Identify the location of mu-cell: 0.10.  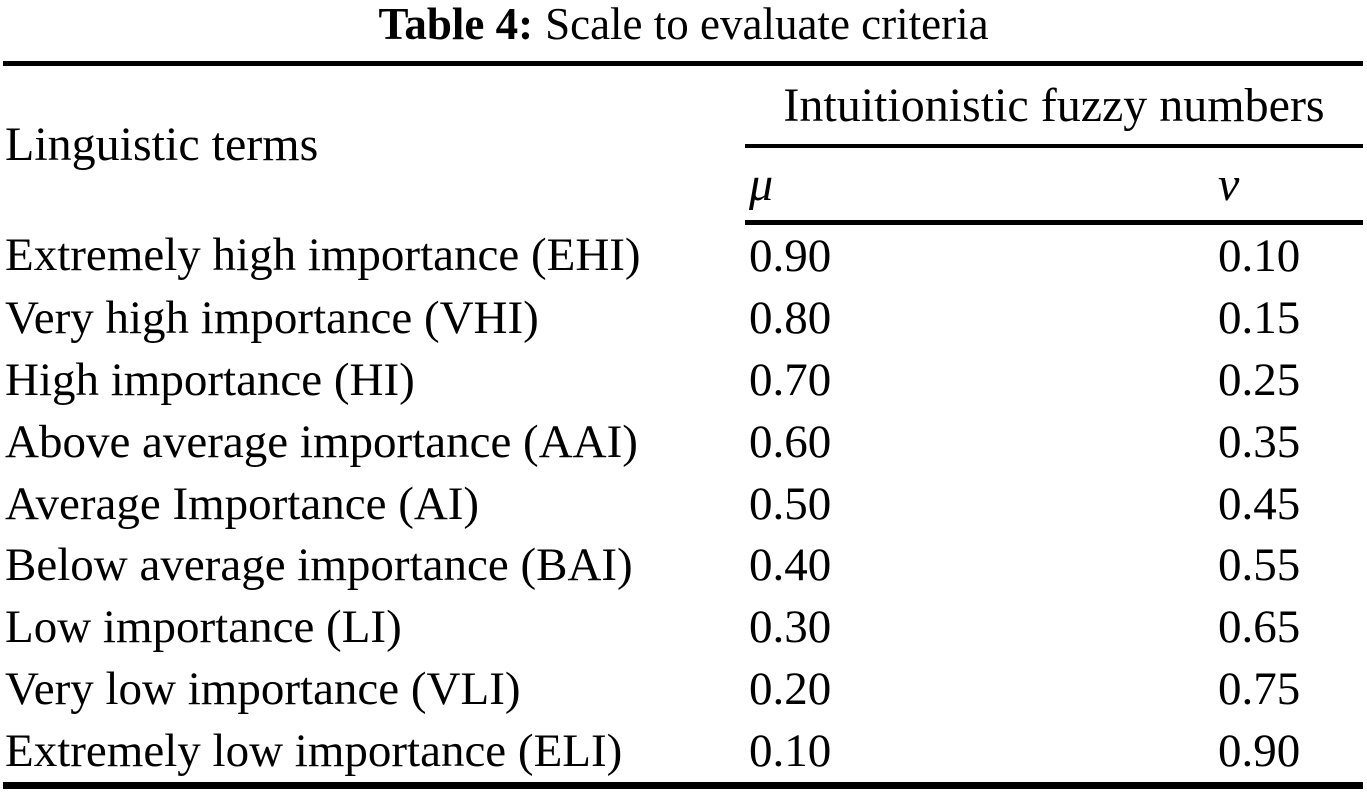
(790, 751).